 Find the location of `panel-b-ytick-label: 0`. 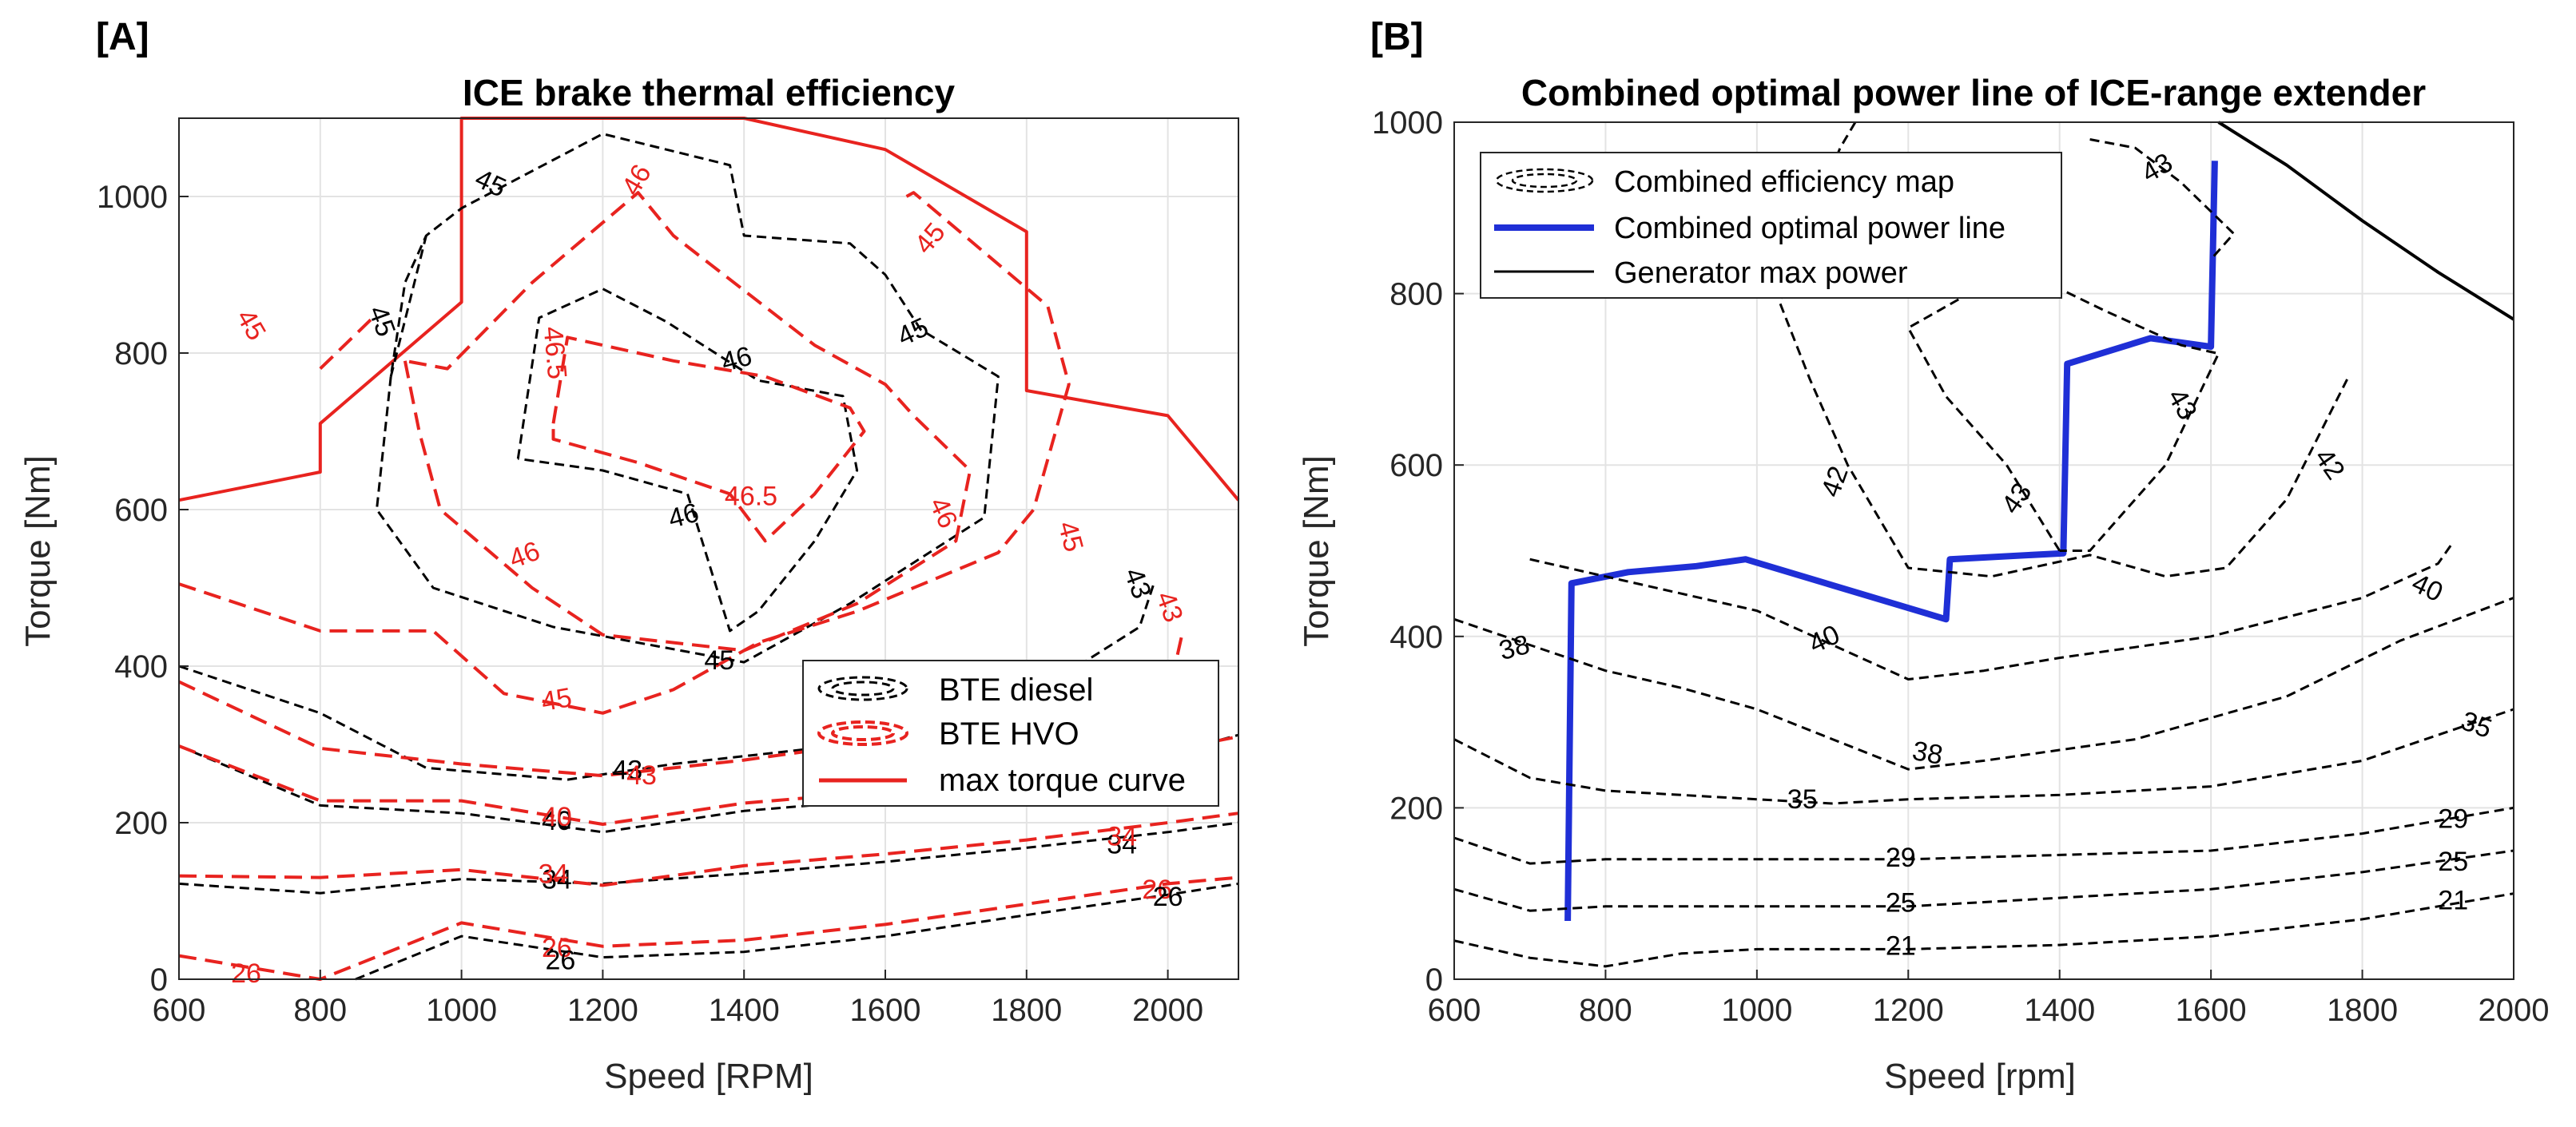

panel-b-ytick-label: 0 is located at coordinates (1434, 980).